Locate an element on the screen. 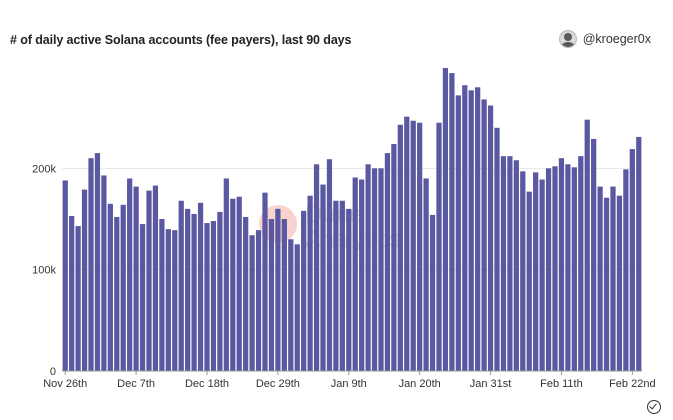  x-tick-label: Nov 26th is located at coordinates (65, 384).